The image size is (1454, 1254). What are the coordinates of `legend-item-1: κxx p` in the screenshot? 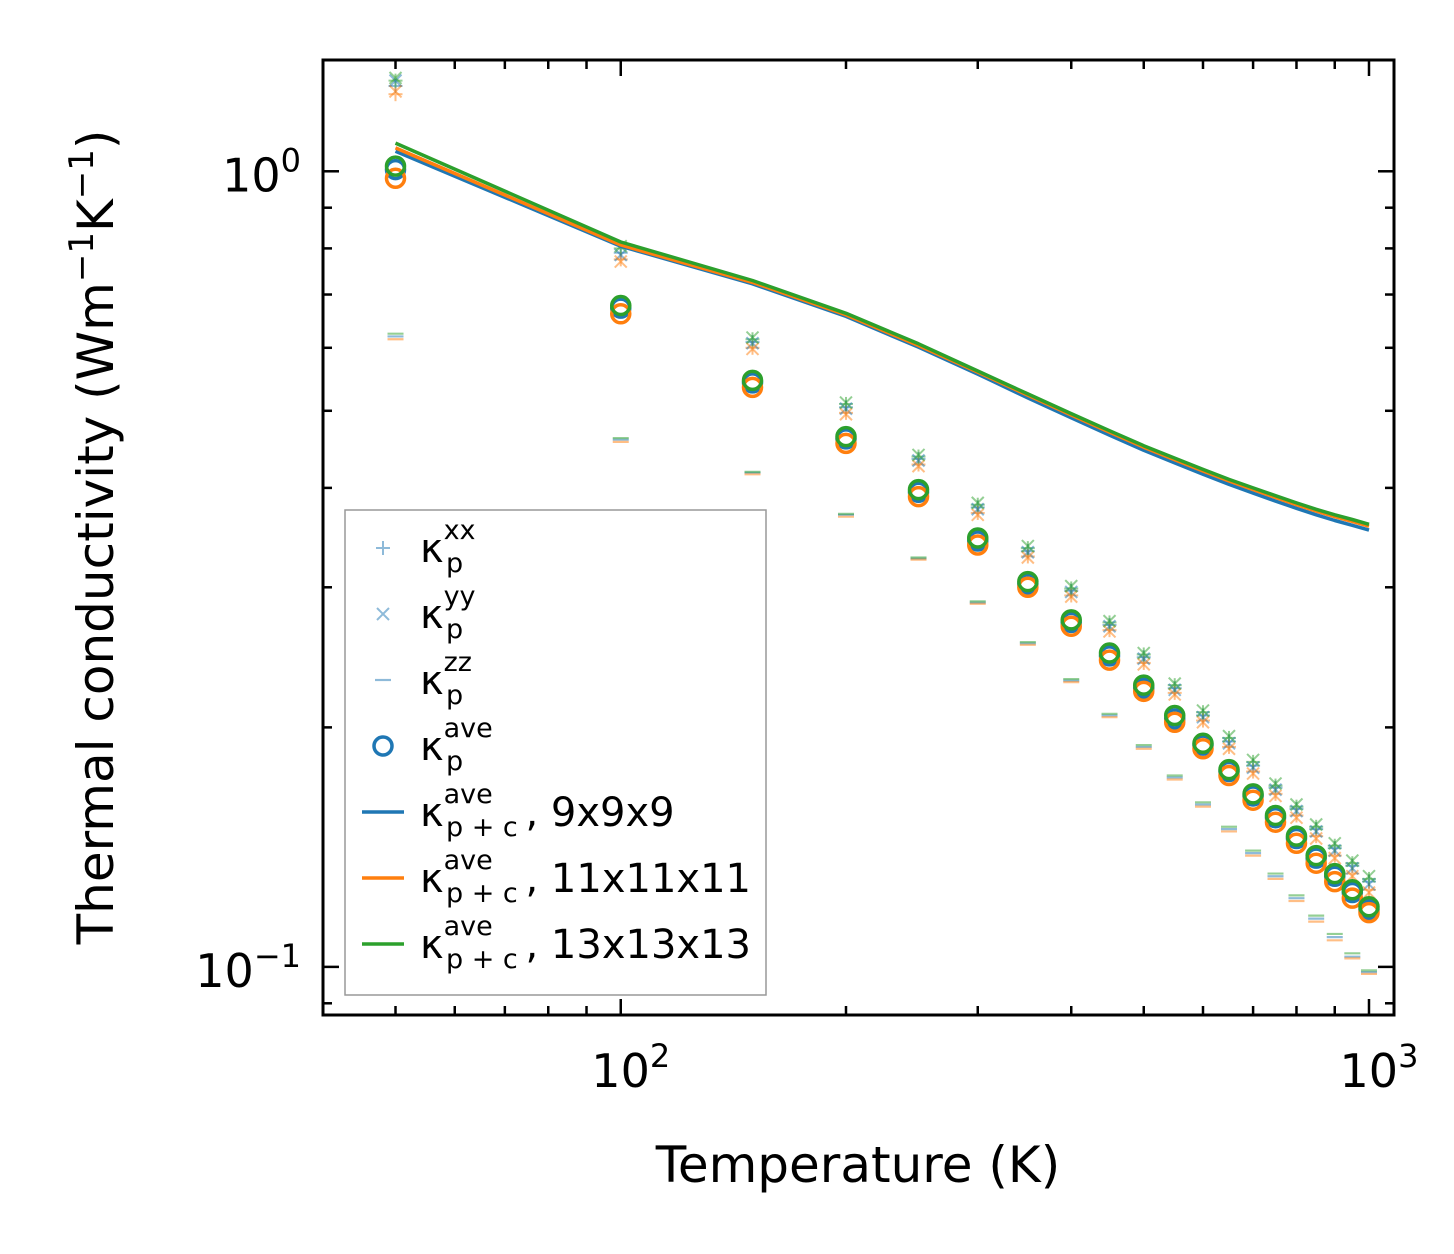 It's located at (426, 547).